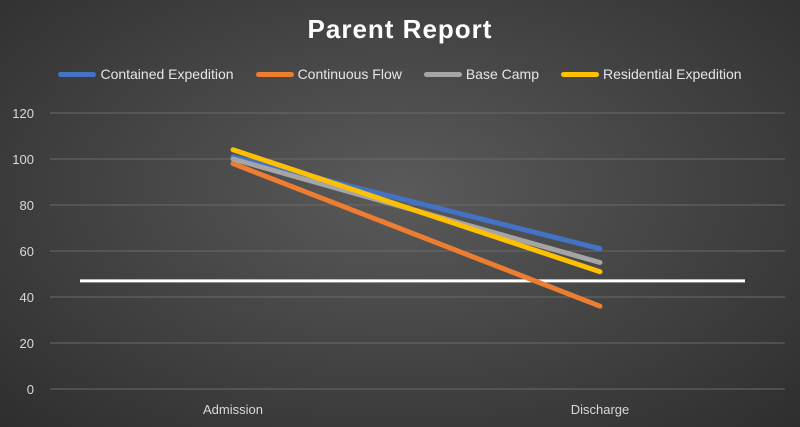 The height and width of the screenshot is (427, 800). I want to click on legend-label-continuous-flow: Continuous Flow, so click(349, 74).